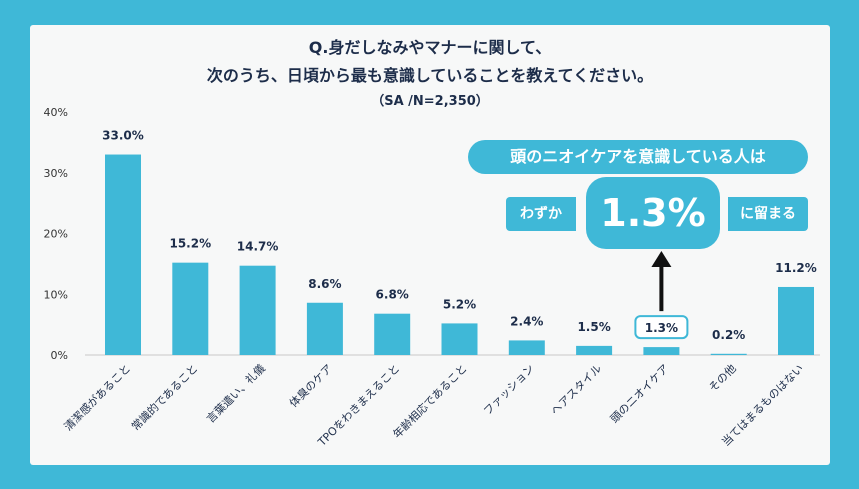  Describe the element at coordinates (638, 157) in the screenshot. I see `callout-headline: 頭のニオイケアを意識している人は` at that location.